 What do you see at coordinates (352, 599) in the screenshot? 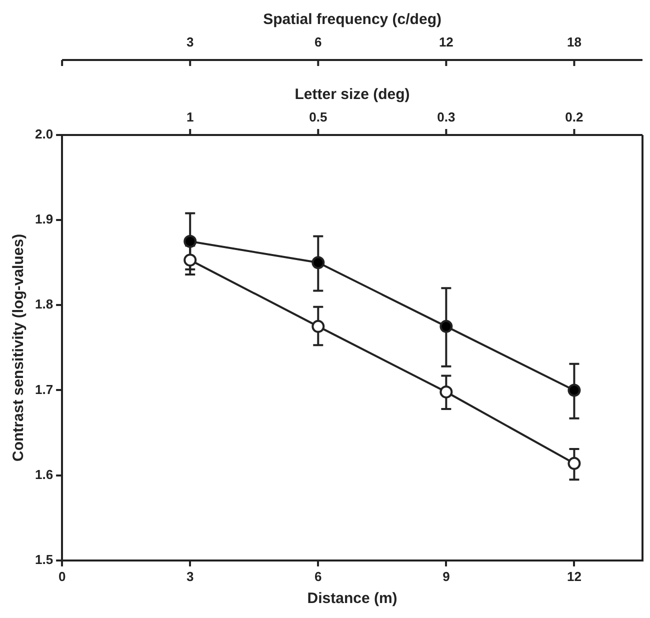
I see `x-axis-title: Distance (m)` at bounding box center [352, 599].